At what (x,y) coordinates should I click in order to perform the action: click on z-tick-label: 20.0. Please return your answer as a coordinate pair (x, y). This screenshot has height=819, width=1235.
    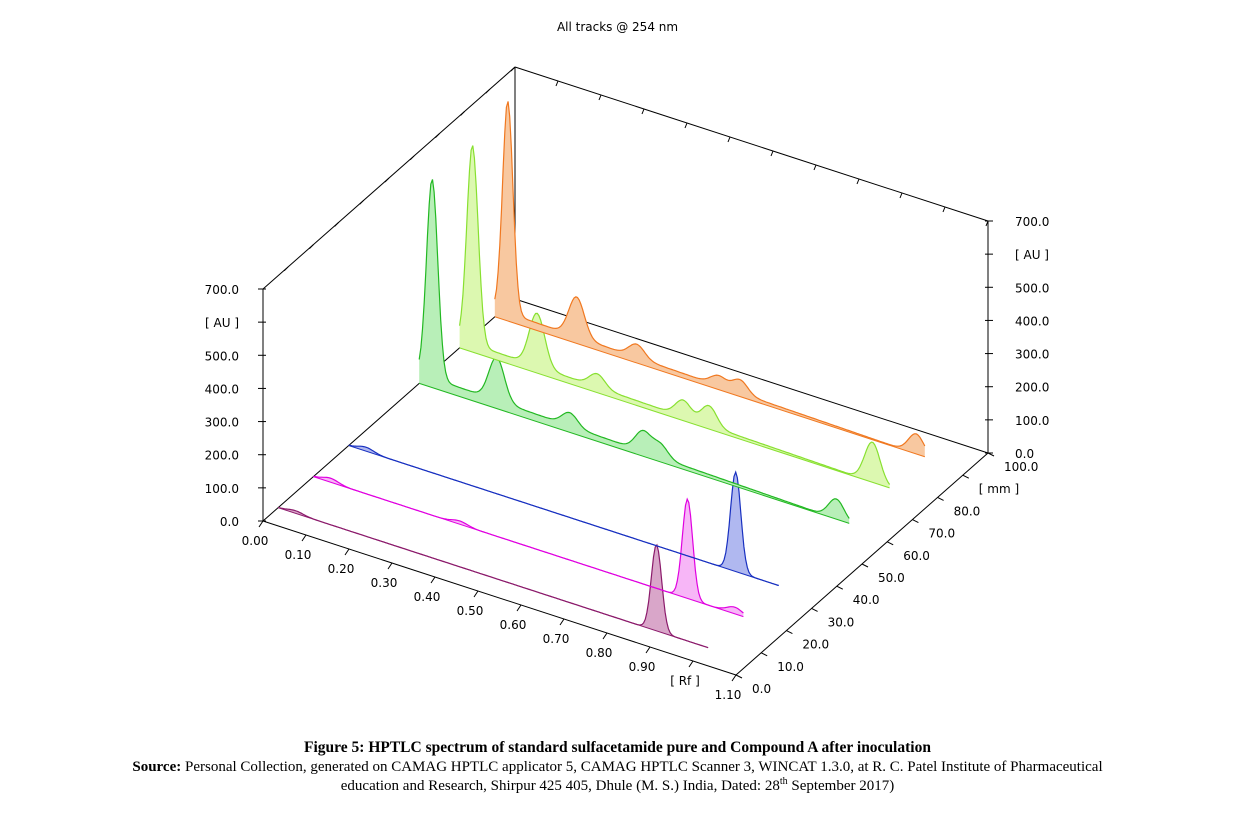
    Looking at the image, I should click on (815, 645).